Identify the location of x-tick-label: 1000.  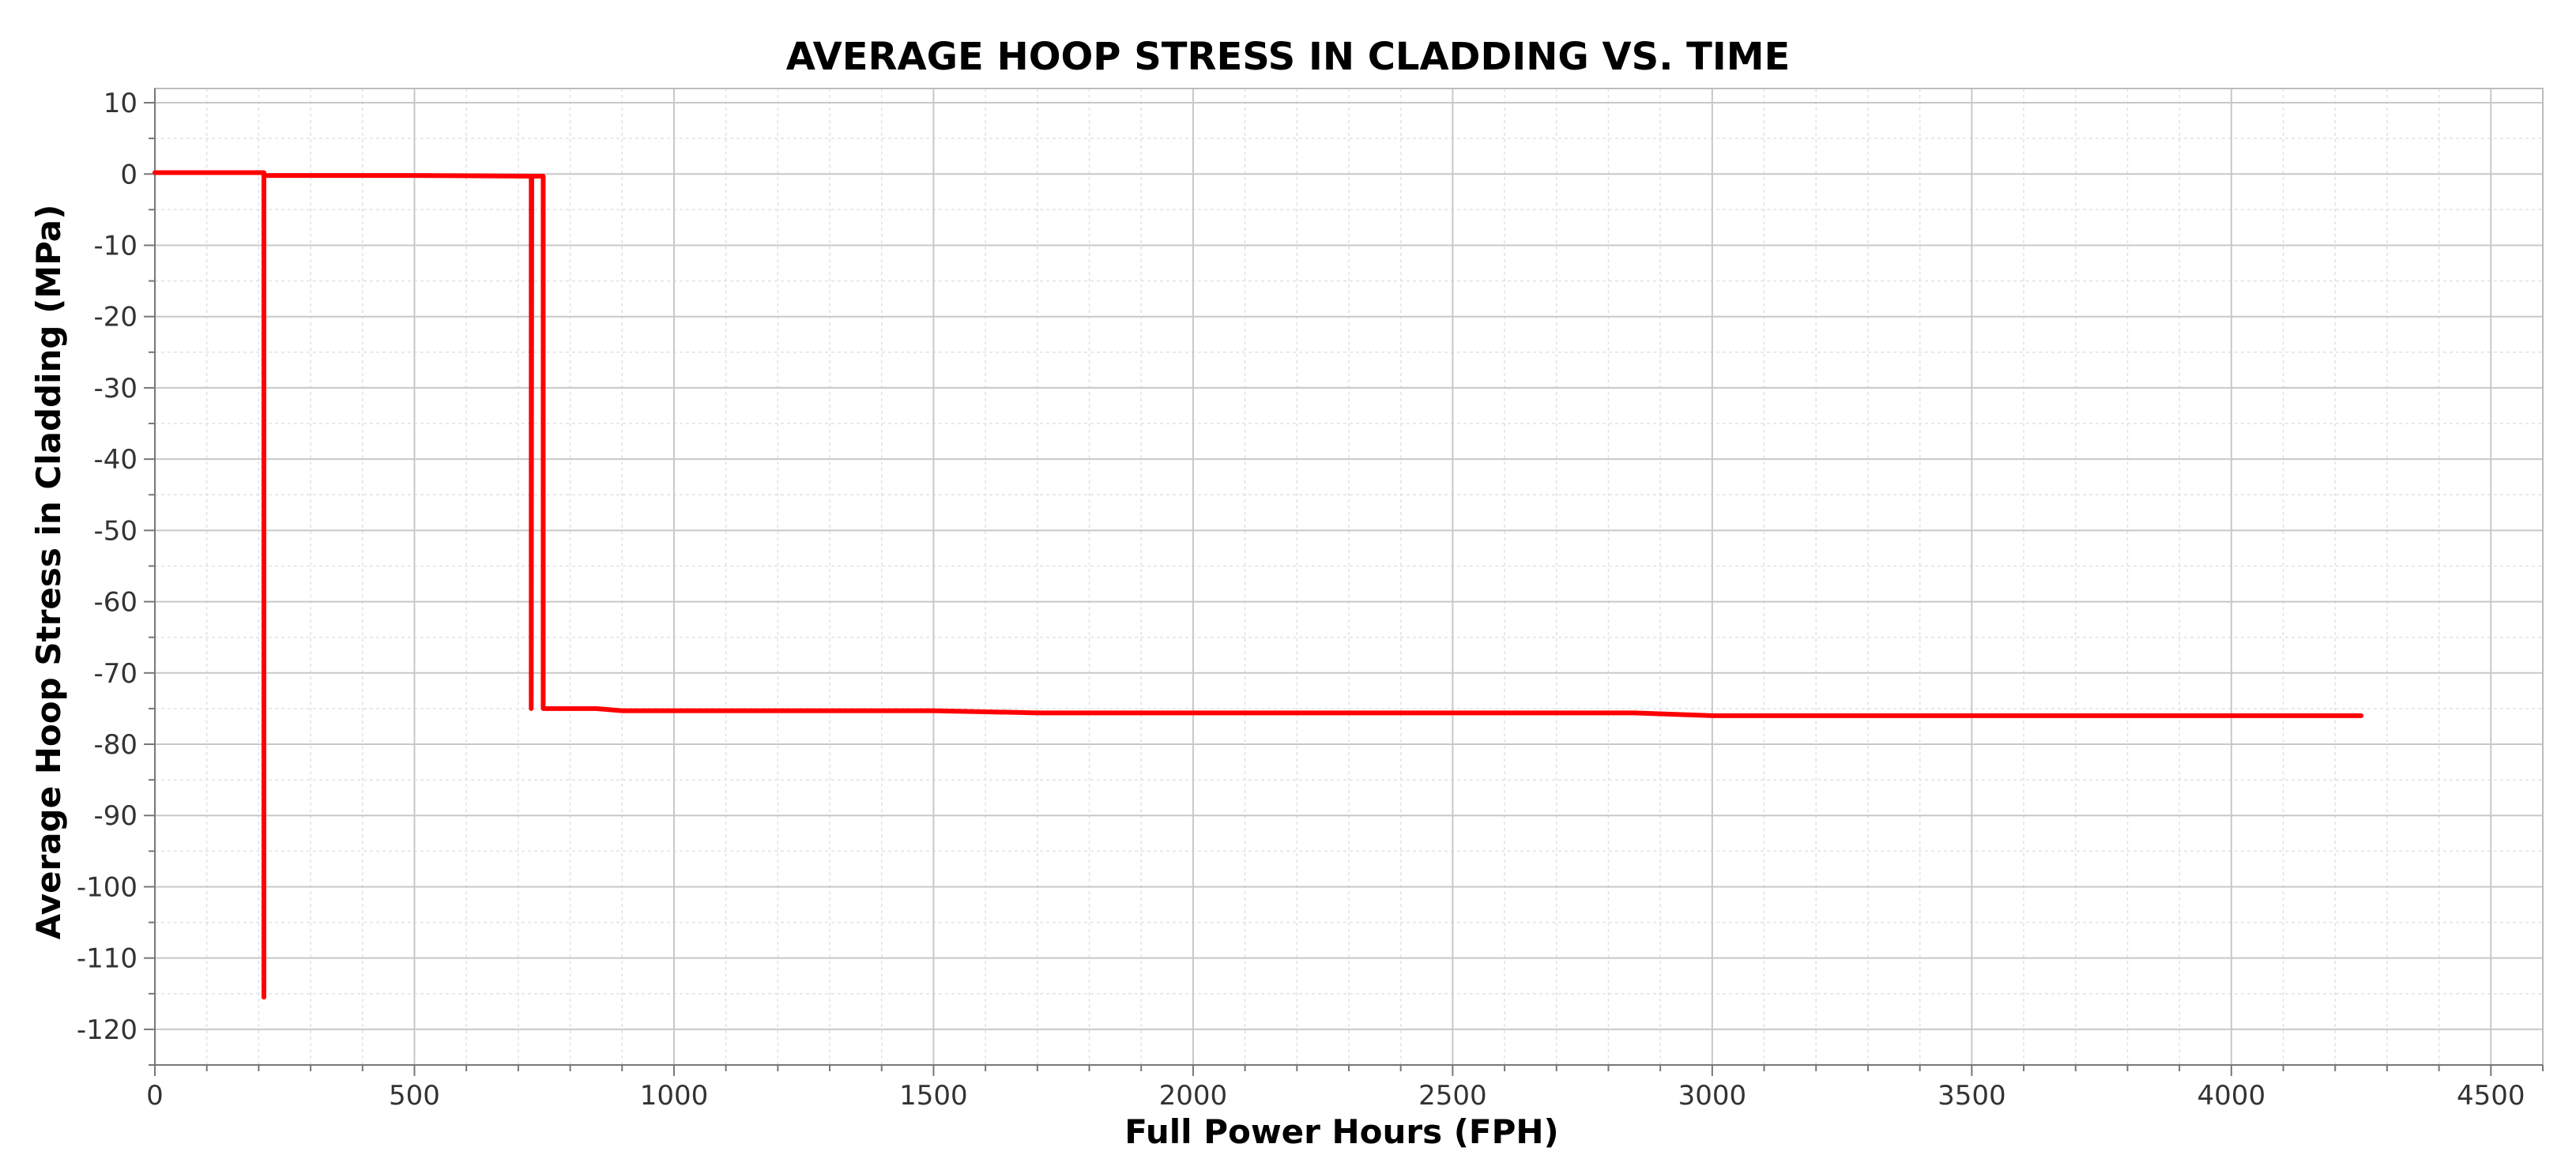
(674, 1096).